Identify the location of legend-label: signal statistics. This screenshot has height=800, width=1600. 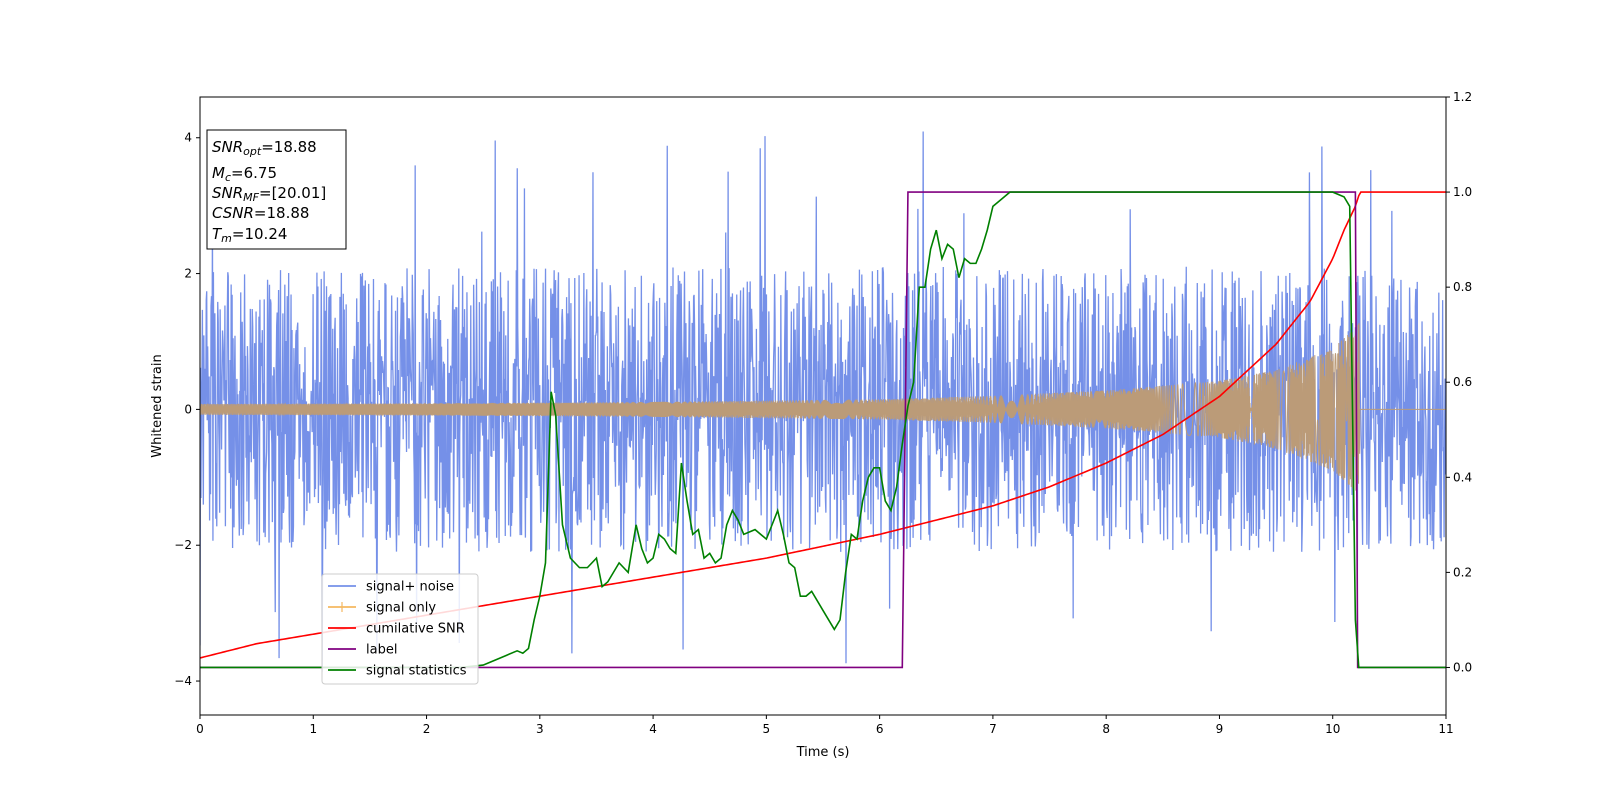
(416, 671).